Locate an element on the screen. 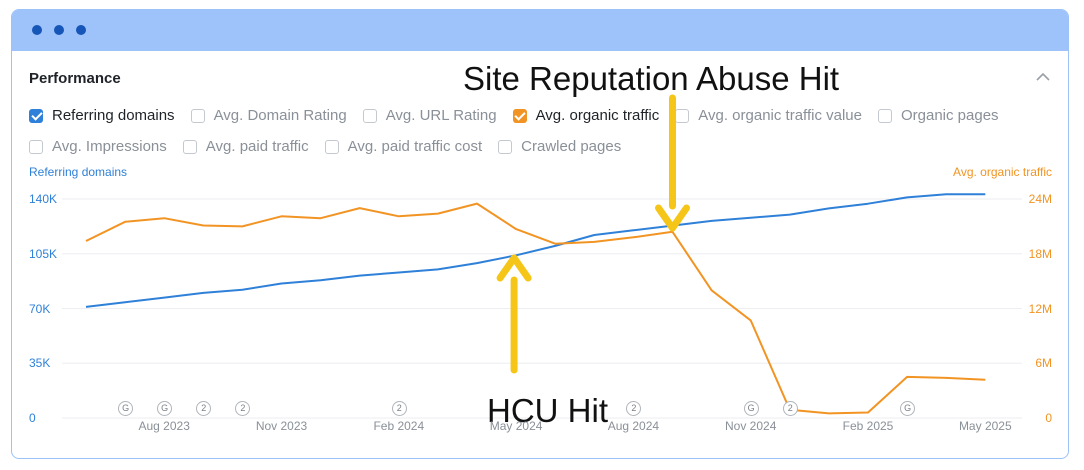 The width and height of the screenshot is (1084, 470). metric-toggle-crawled-pages: Crawled pages is located at coordinates (559, 146).